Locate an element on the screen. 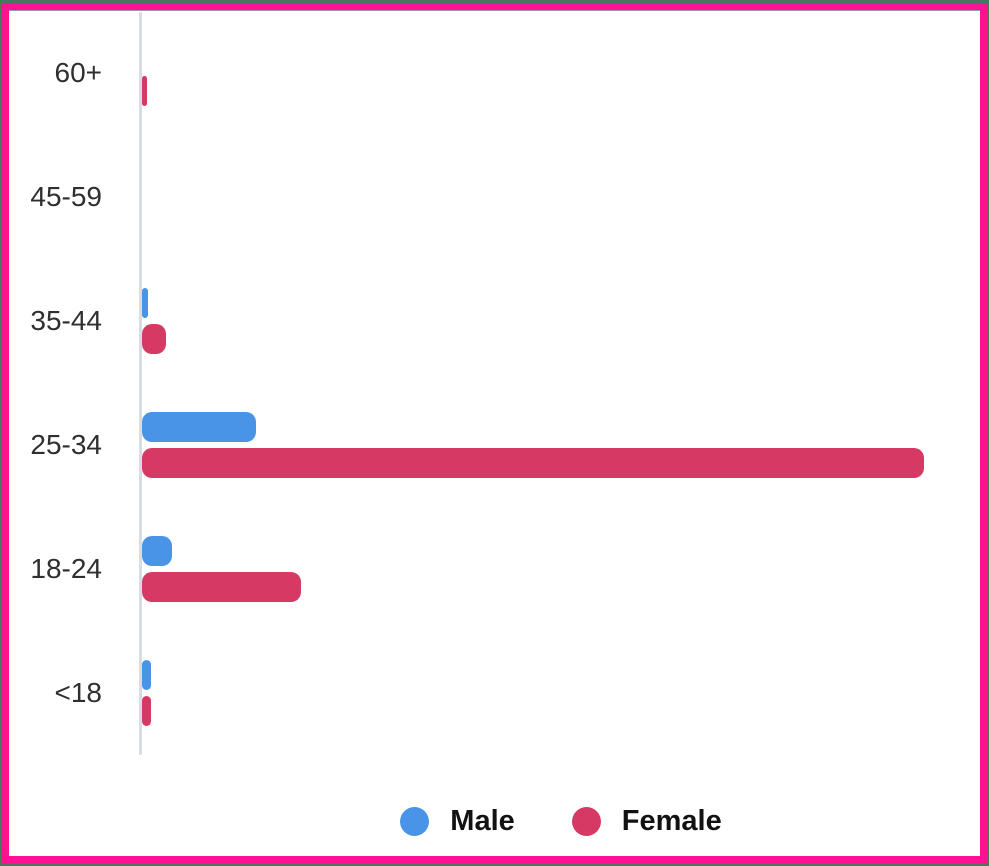  category-label-35-44: 35-44 is located at coordinates (66, 320).